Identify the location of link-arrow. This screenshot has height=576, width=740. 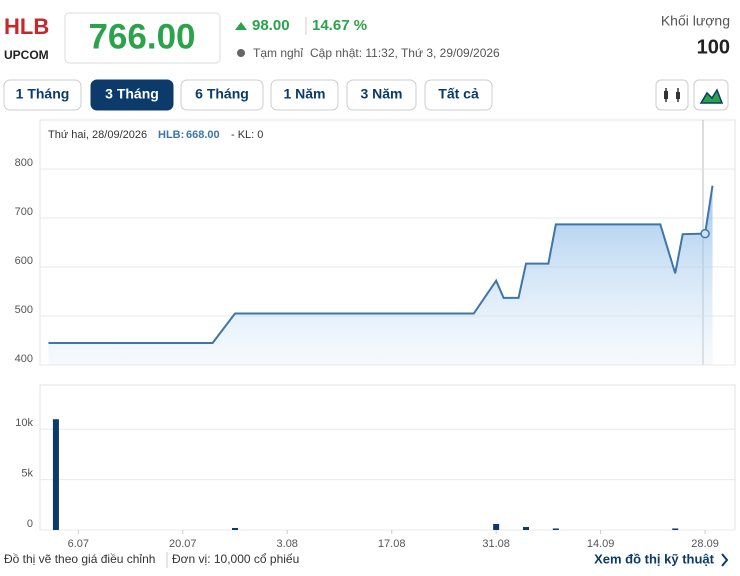
(725, 560).